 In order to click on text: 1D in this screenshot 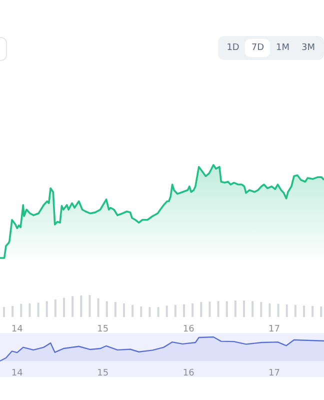, I will do `click(233, 48)`.